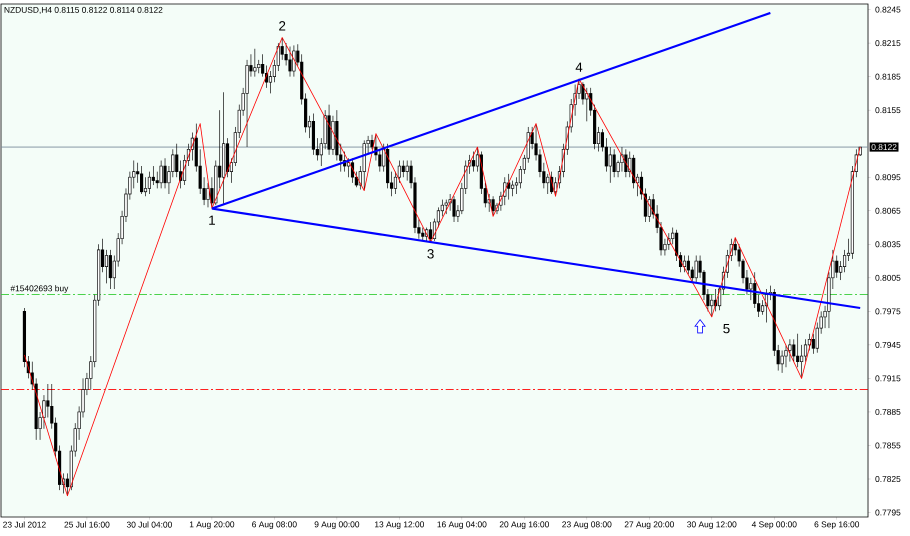 The width and height of the screenshot is (910, 536). I want to click on y-tick-label: 0.7915, so click(887, 378).